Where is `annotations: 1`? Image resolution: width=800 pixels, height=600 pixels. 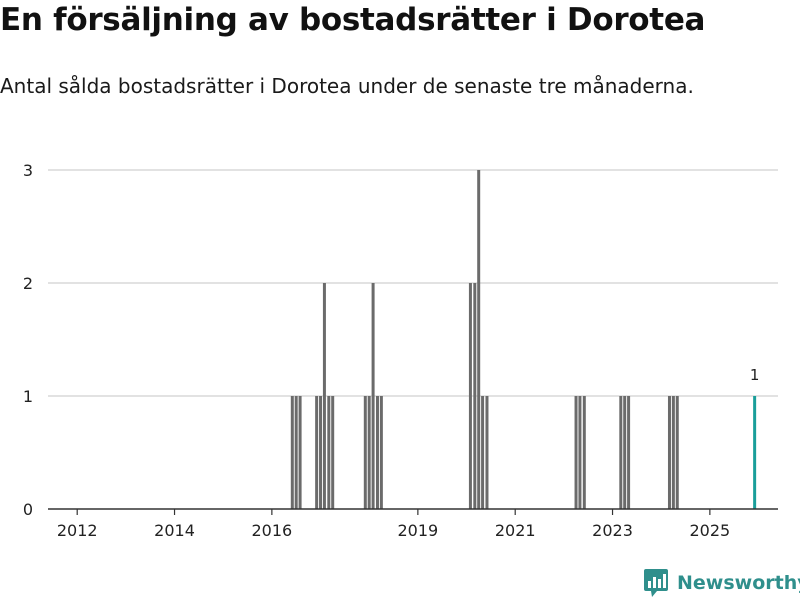 annotations: 1 is located at coordinates (755, 375).